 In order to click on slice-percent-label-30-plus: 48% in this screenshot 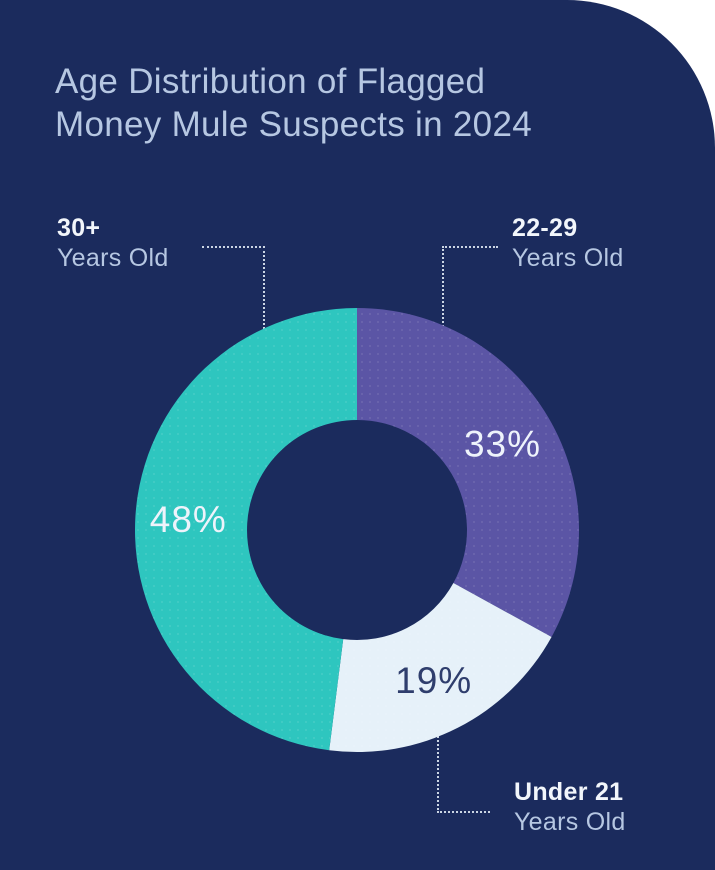, I will do `click(188, 519)`.